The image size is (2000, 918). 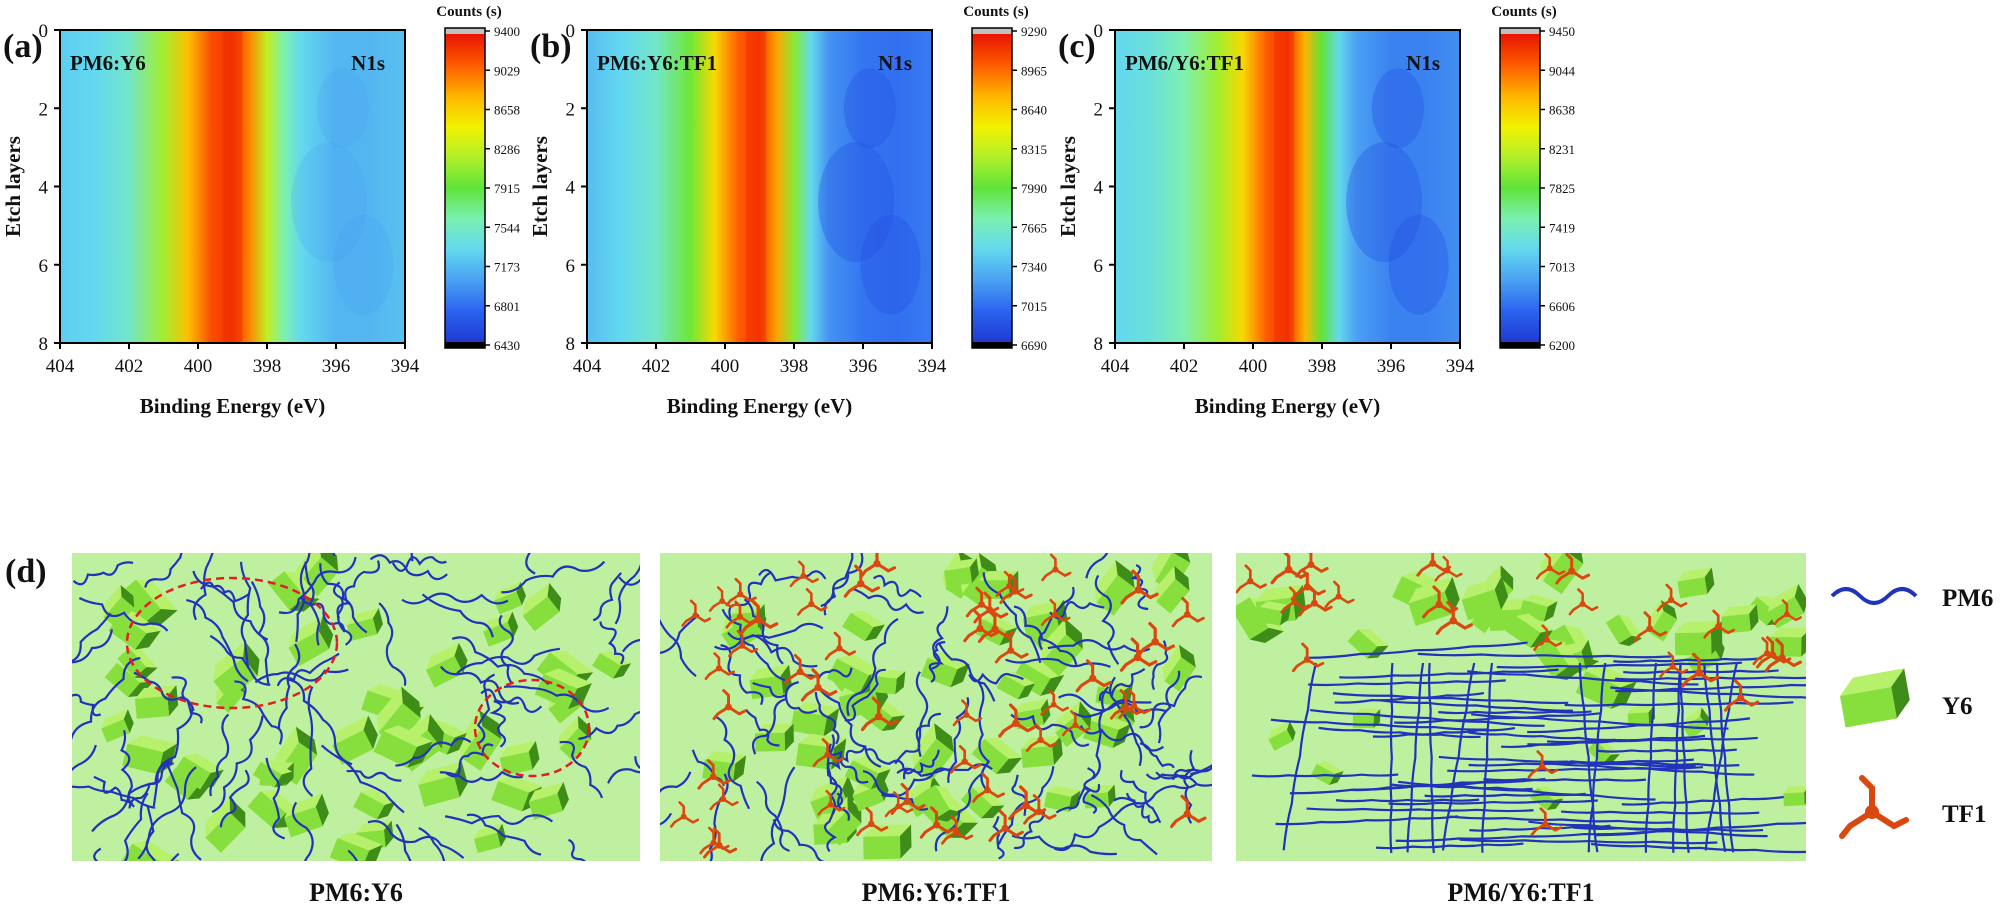 What do you see at coordinates (571, 109) in the screenshot?
I see `y-tick-label: 2` at bounding box center [571, 109].